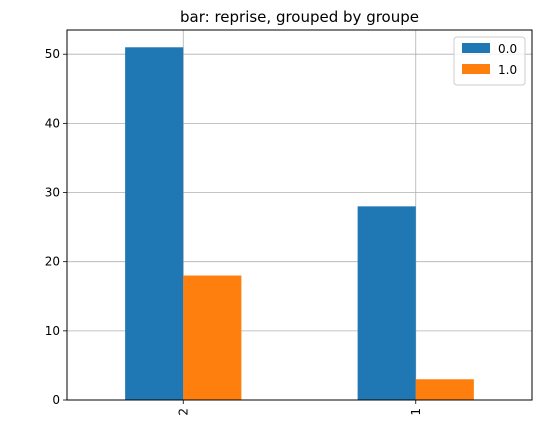 The height and width of the screenshot is (428, 546). What do you see at coordinates (52, 331) in the screenshot?
I see `y-tick-label: 10` at bounding box center [52, 331].